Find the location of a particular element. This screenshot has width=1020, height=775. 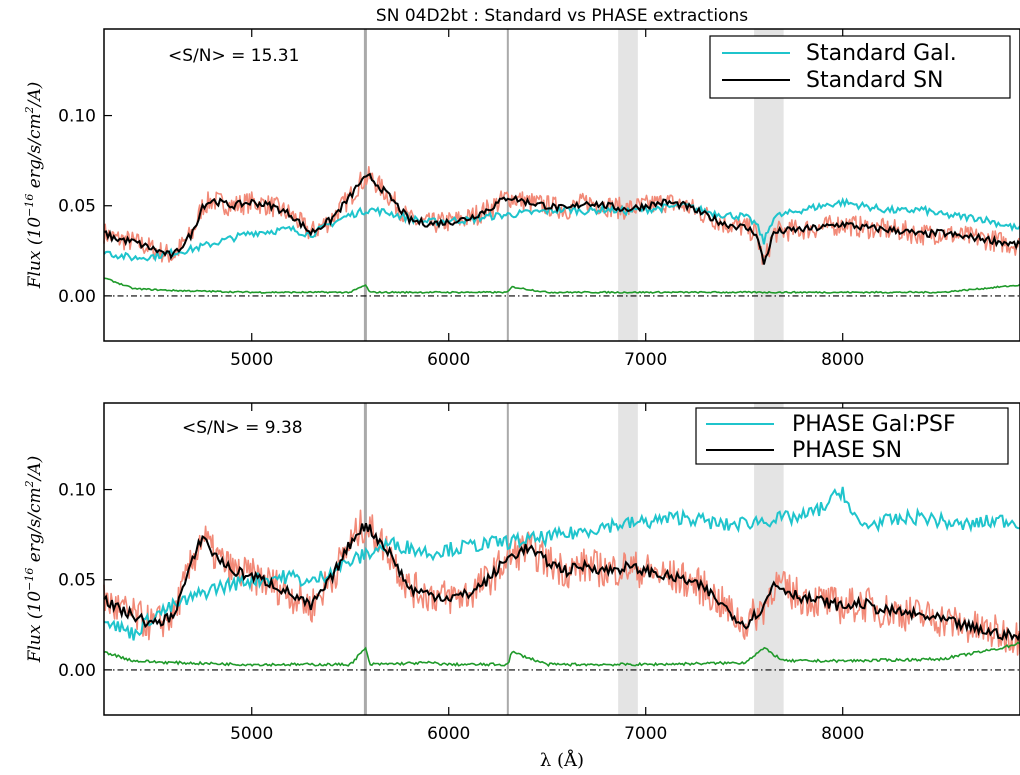

bottom-legend-box is located at coordinates (852, 436).